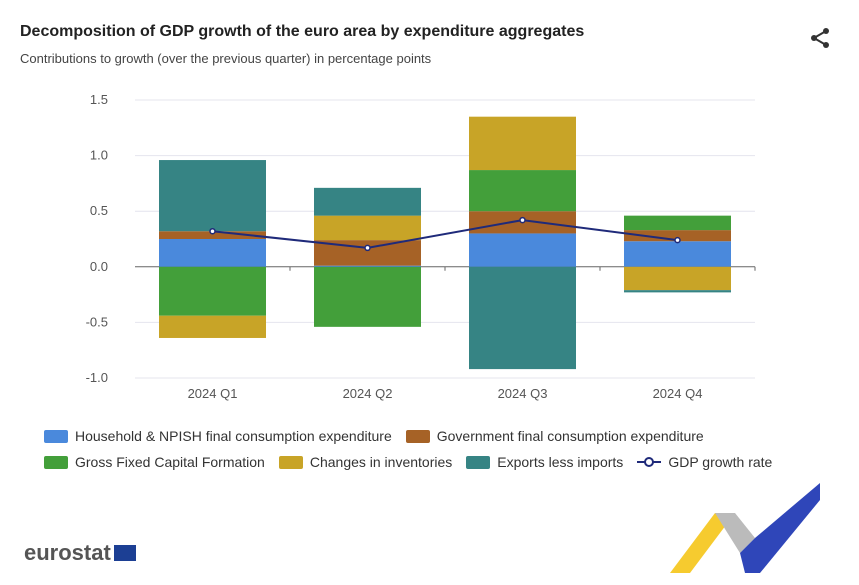  What do you see at coordinates (570, 436) in the screenshot?
I see `legend-label: Government final consumption expenditure` at bounding box center [570, 436].